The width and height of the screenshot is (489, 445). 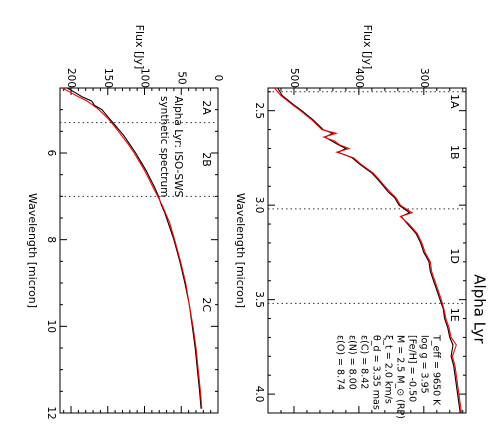 I want to click on parameter-line: ξ_t = 2.0 km/s, so click(x=388, y=369).